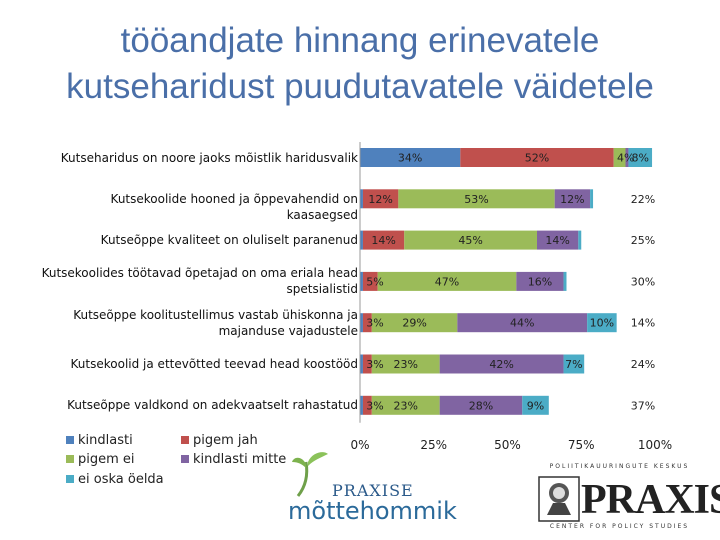 Image resolution: width=720 pixels, height=540 pixels. What do you see at coordinates (374, 281) in the screenshot?
I see `data-label: 5%` at bounding box center [374, 281].